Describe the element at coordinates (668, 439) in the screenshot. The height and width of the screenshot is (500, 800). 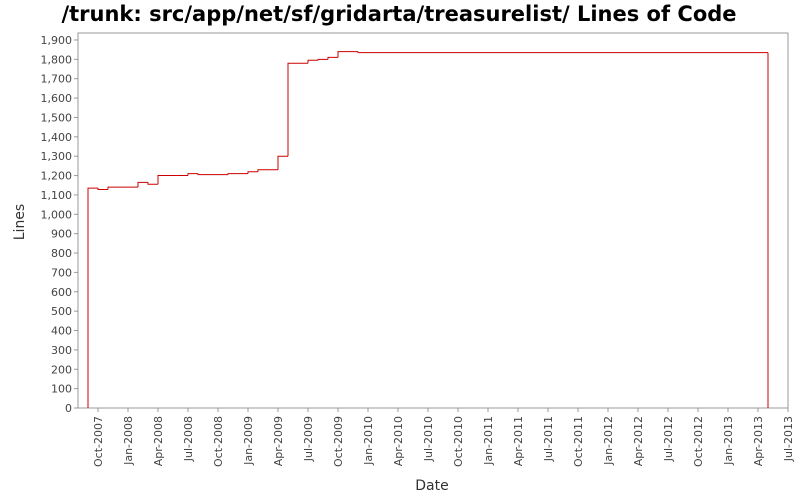
I see `x-tick-label: Jul-2012` at that location.